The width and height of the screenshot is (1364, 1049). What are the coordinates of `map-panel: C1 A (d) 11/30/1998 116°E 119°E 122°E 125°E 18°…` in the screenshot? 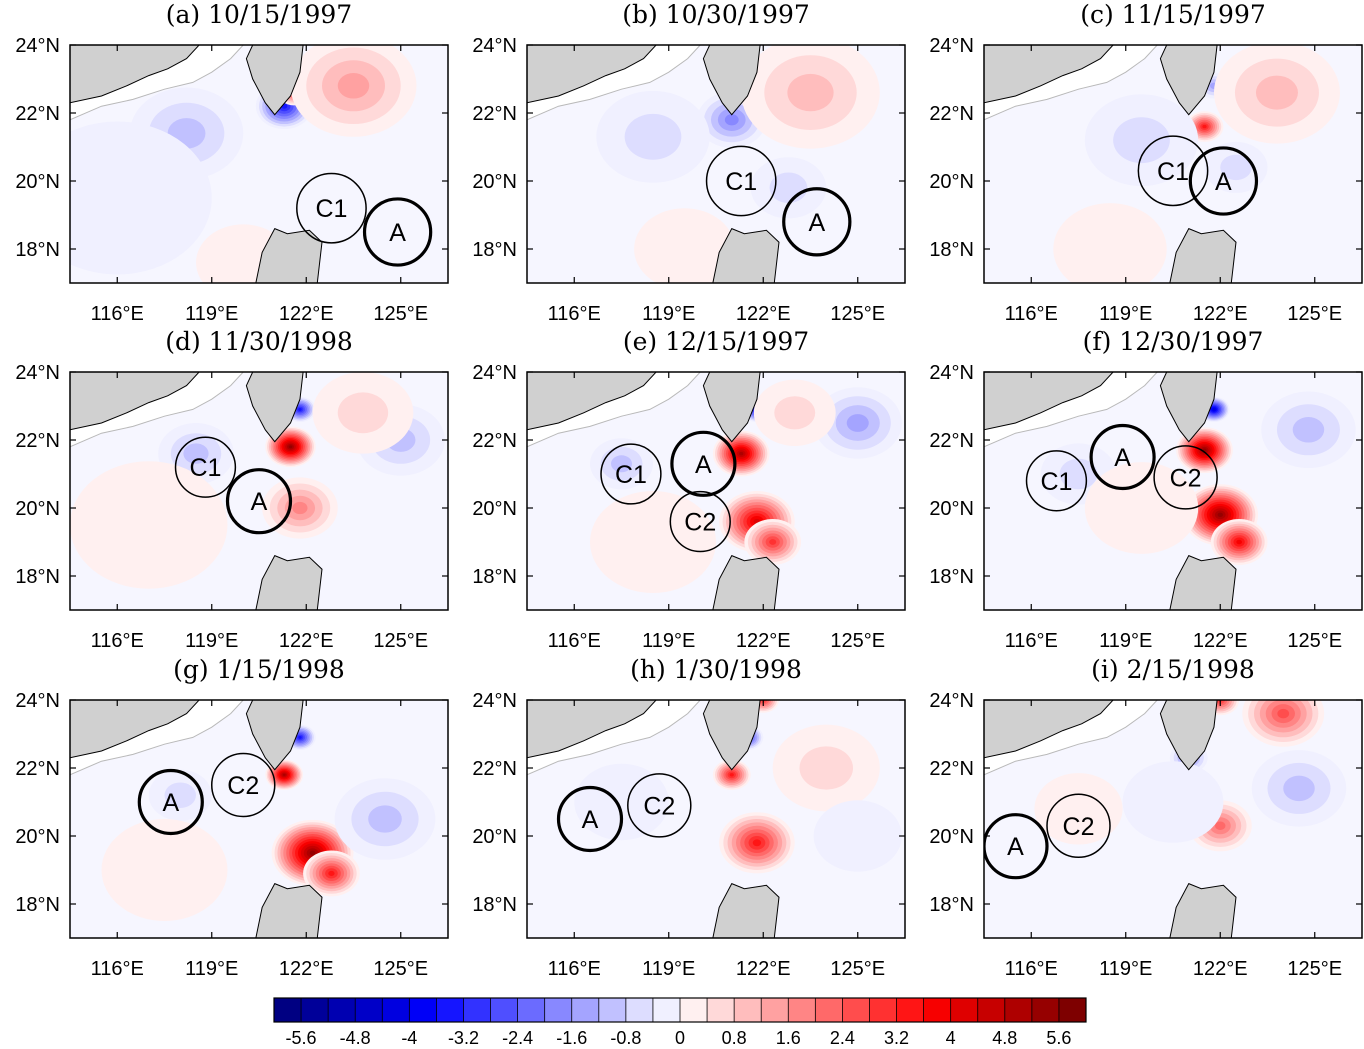 It's located at (232, 489).